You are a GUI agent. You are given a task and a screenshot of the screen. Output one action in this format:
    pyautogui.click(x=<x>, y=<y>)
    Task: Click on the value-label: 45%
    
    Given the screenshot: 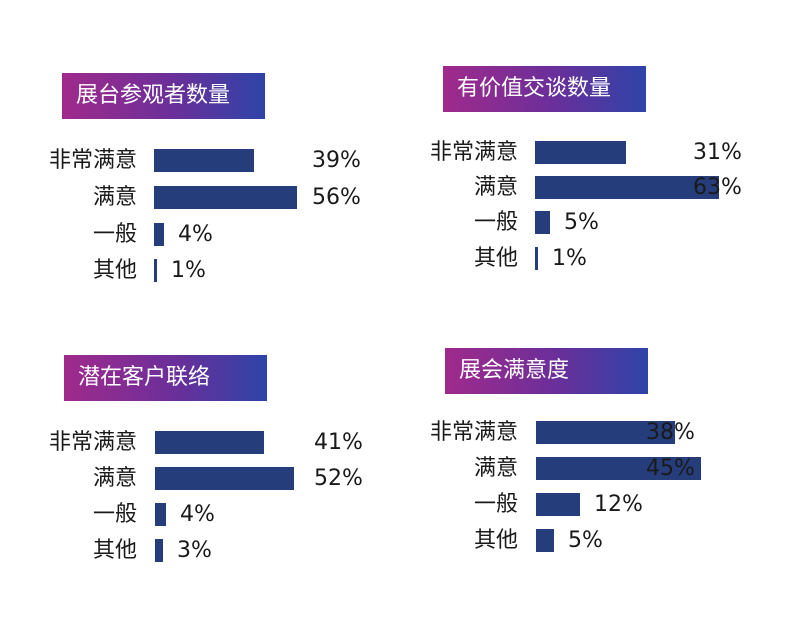 What is the action you would take?
    pyautogui.click(x=670, y=468)
    